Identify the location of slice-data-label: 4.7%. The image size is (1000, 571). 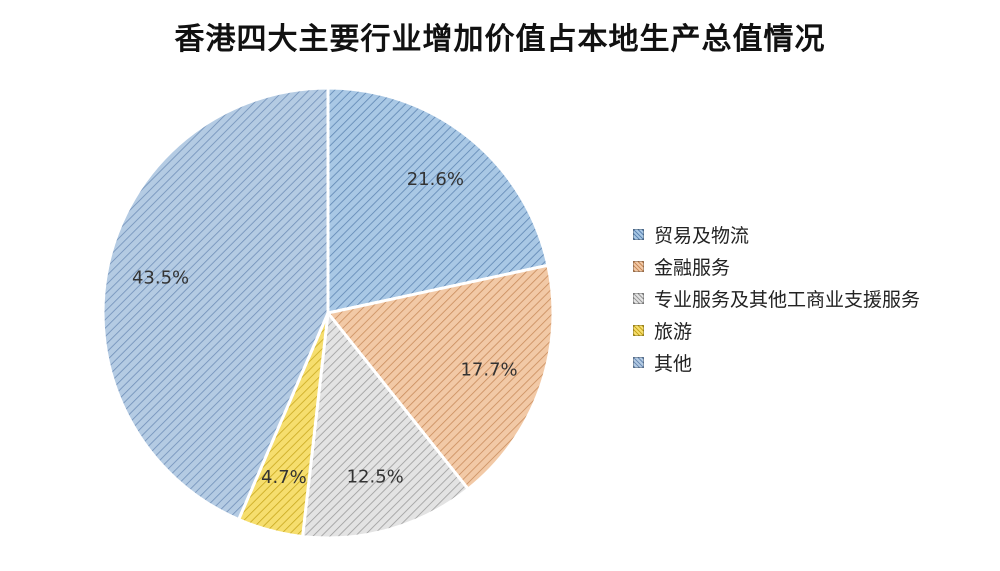
(284, 477).